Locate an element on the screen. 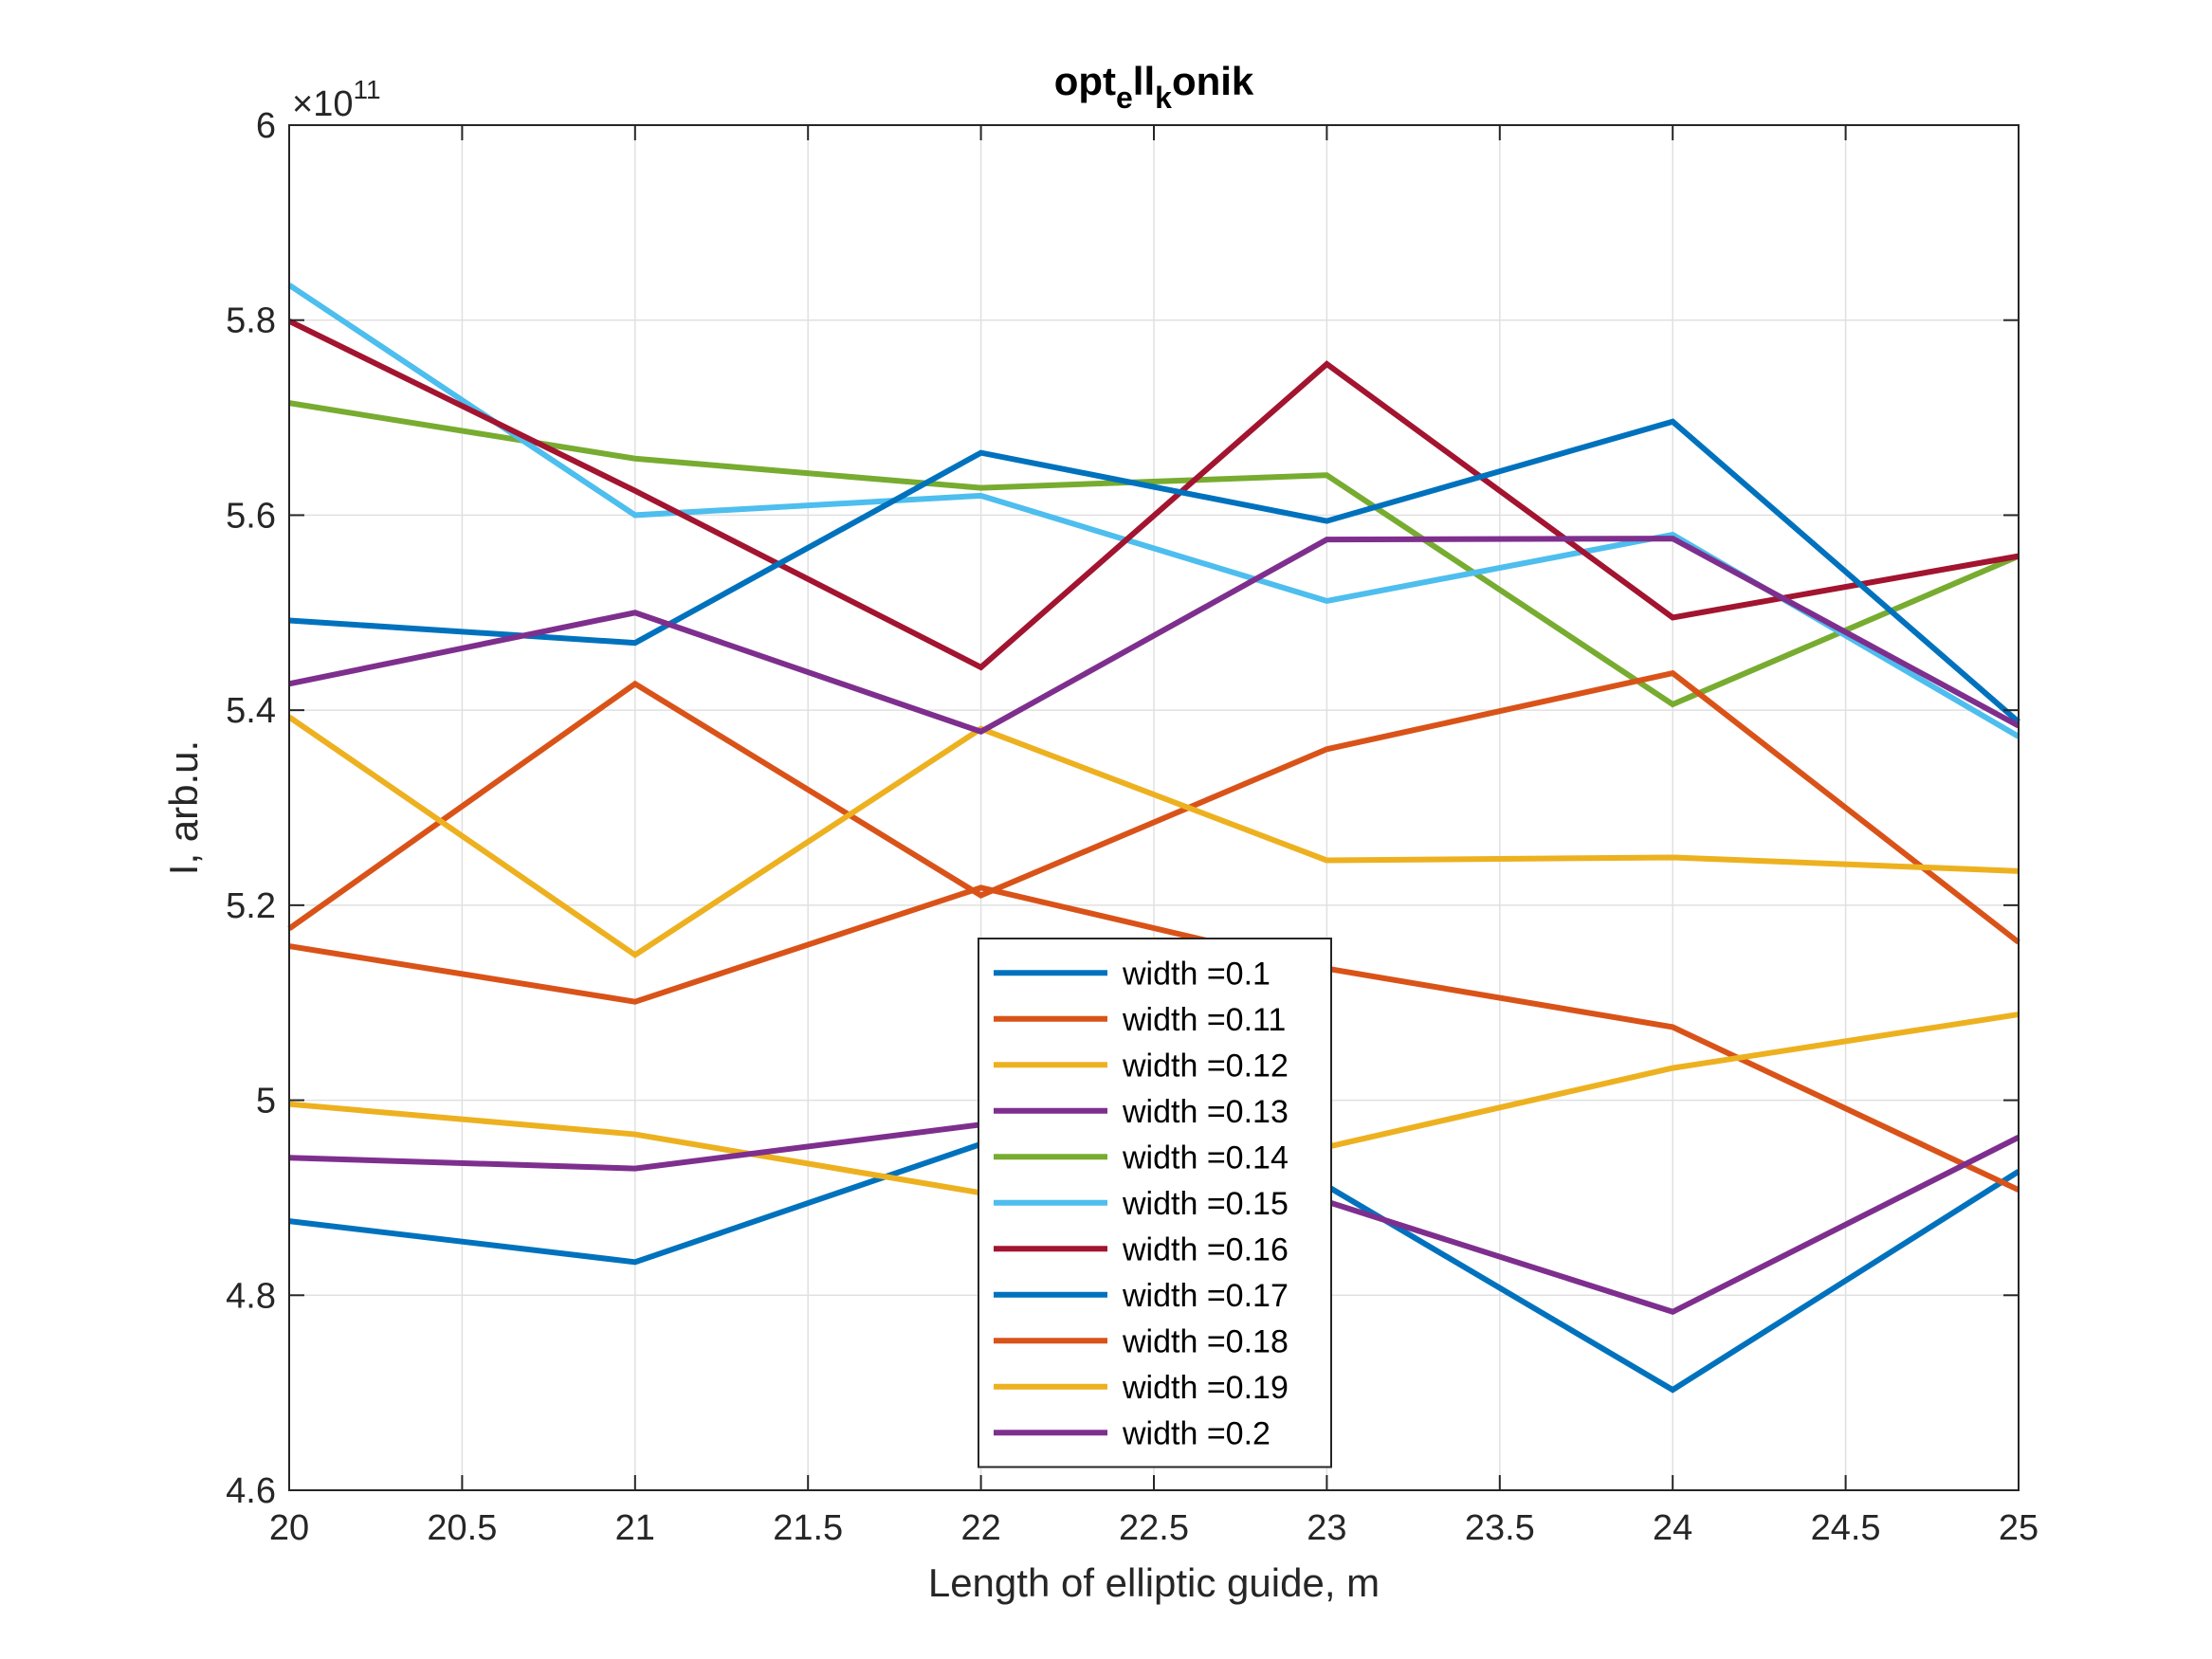 The image size is (2212, 1659). legend-entry-label: width =0.16 is located at coordinates (1205, 1249).